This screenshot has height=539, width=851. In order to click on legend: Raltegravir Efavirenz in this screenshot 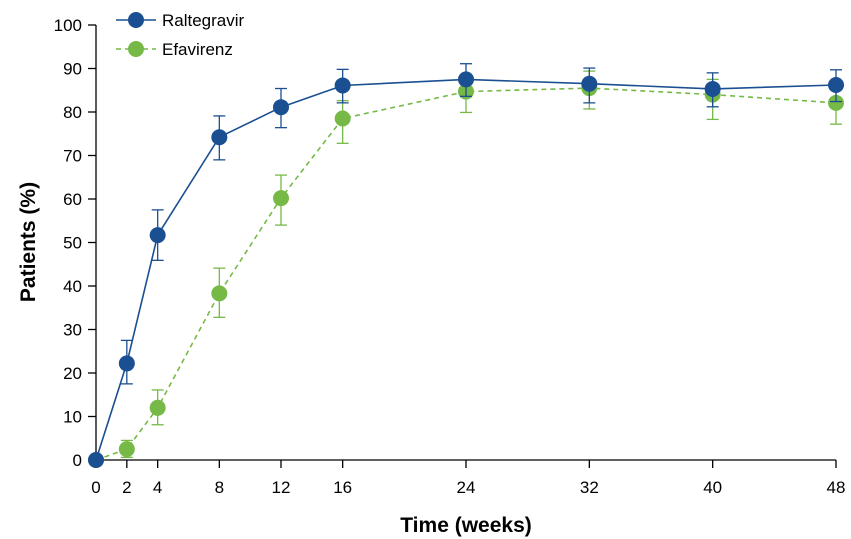, I will do `click(180, 35)`.